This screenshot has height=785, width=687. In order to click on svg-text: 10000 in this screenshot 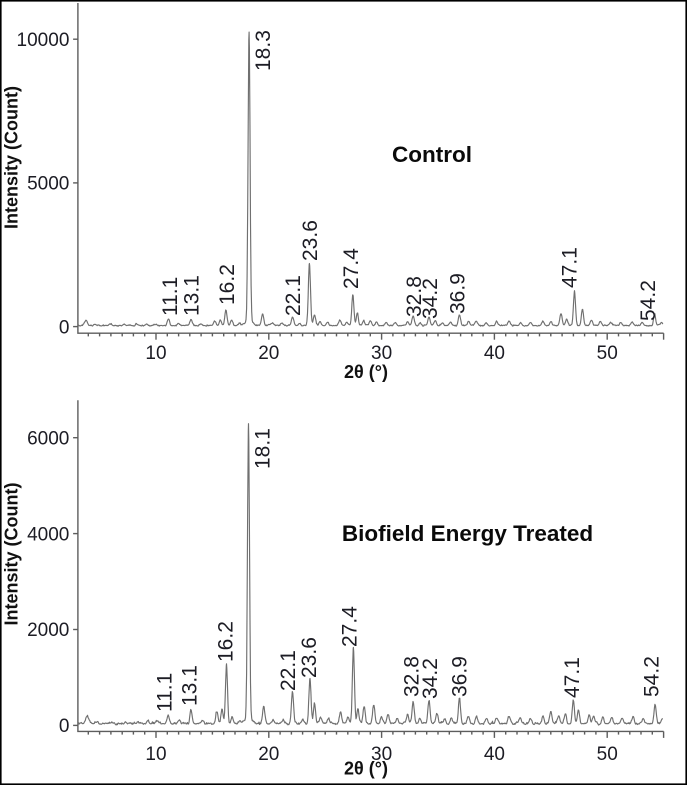, I will do `click(43, 40)`.